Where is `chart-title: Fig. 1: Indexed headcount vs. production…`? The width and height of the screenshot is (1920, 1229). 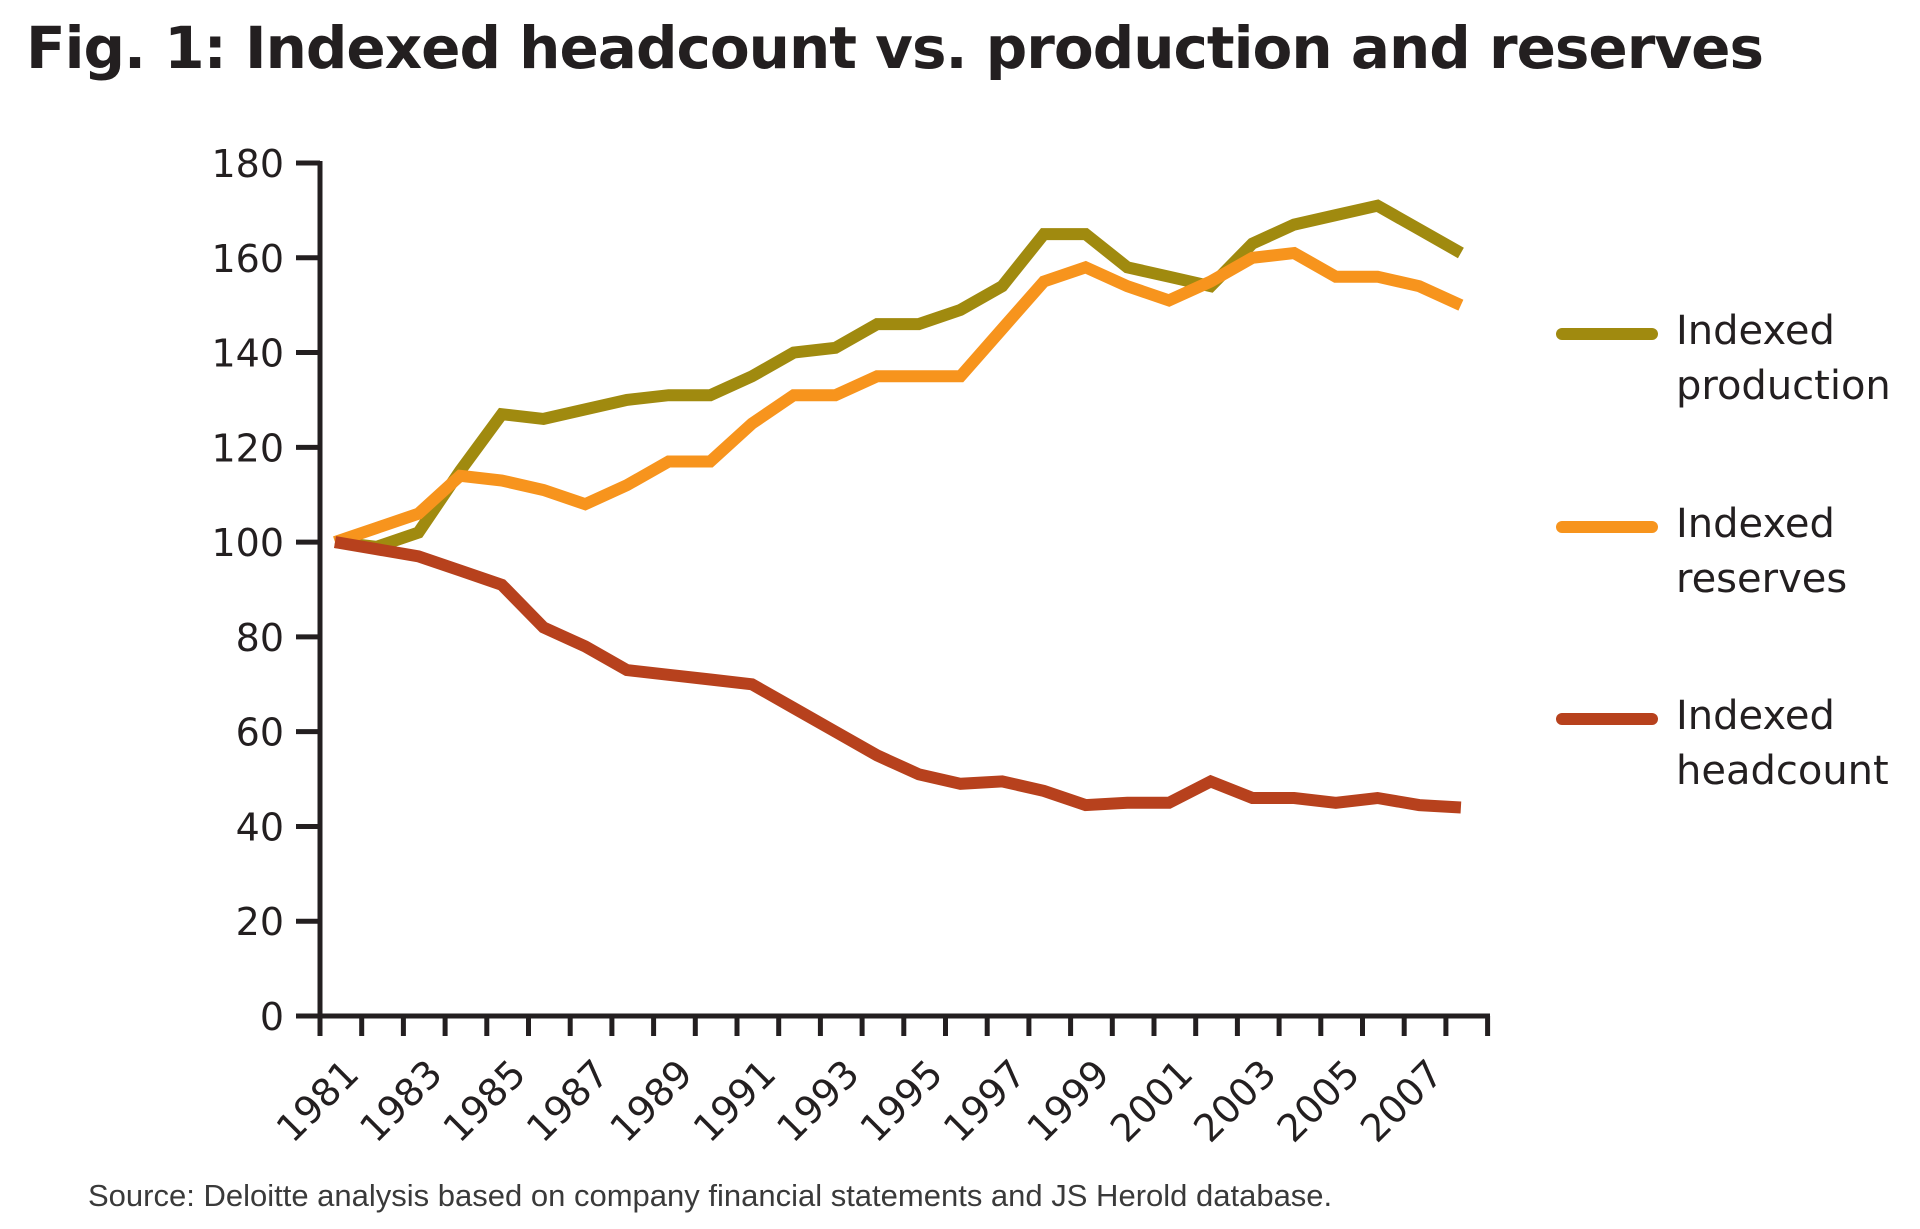
chart-title: Fig. 1: Indexed headcount vs. production… is located at coordinates (895, 48).